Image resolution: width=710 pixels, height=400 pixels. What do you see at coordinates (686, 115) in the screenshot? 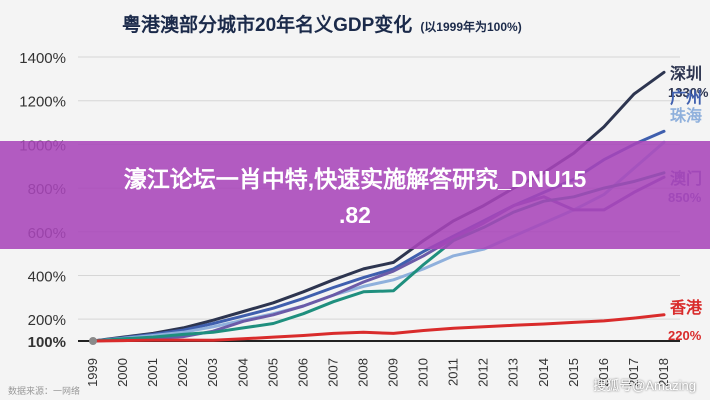
I see `series-name-label: 珠海` at bounding box center [686, 115].